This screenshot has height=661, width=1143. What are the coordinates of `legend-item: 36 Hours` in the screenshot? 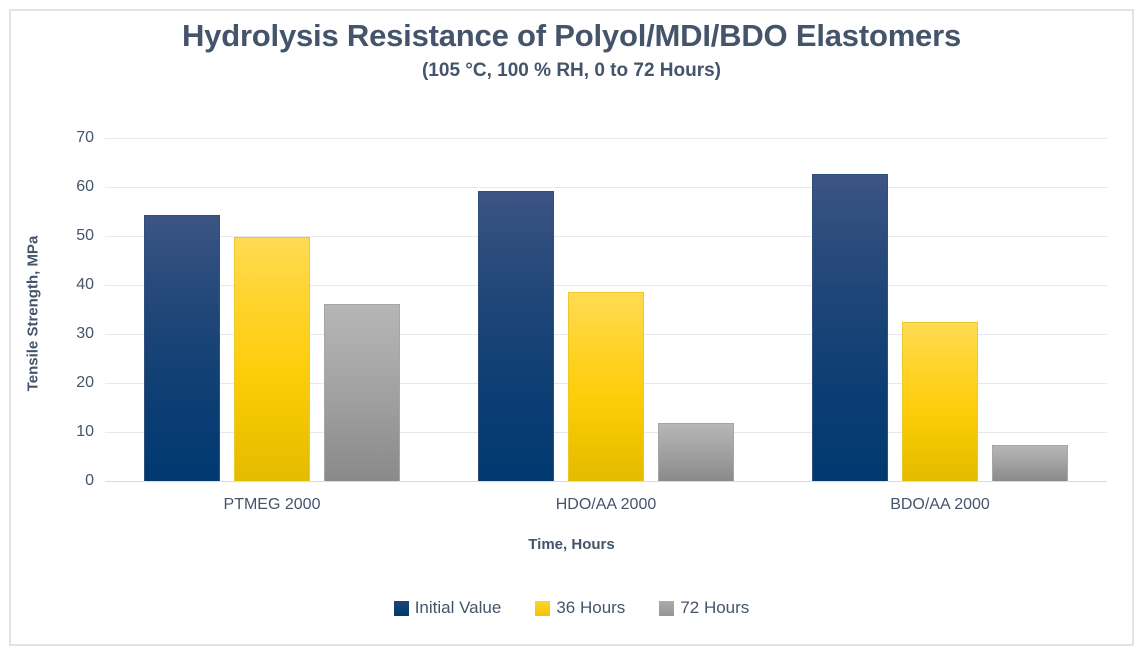 It's located at (580, 608).